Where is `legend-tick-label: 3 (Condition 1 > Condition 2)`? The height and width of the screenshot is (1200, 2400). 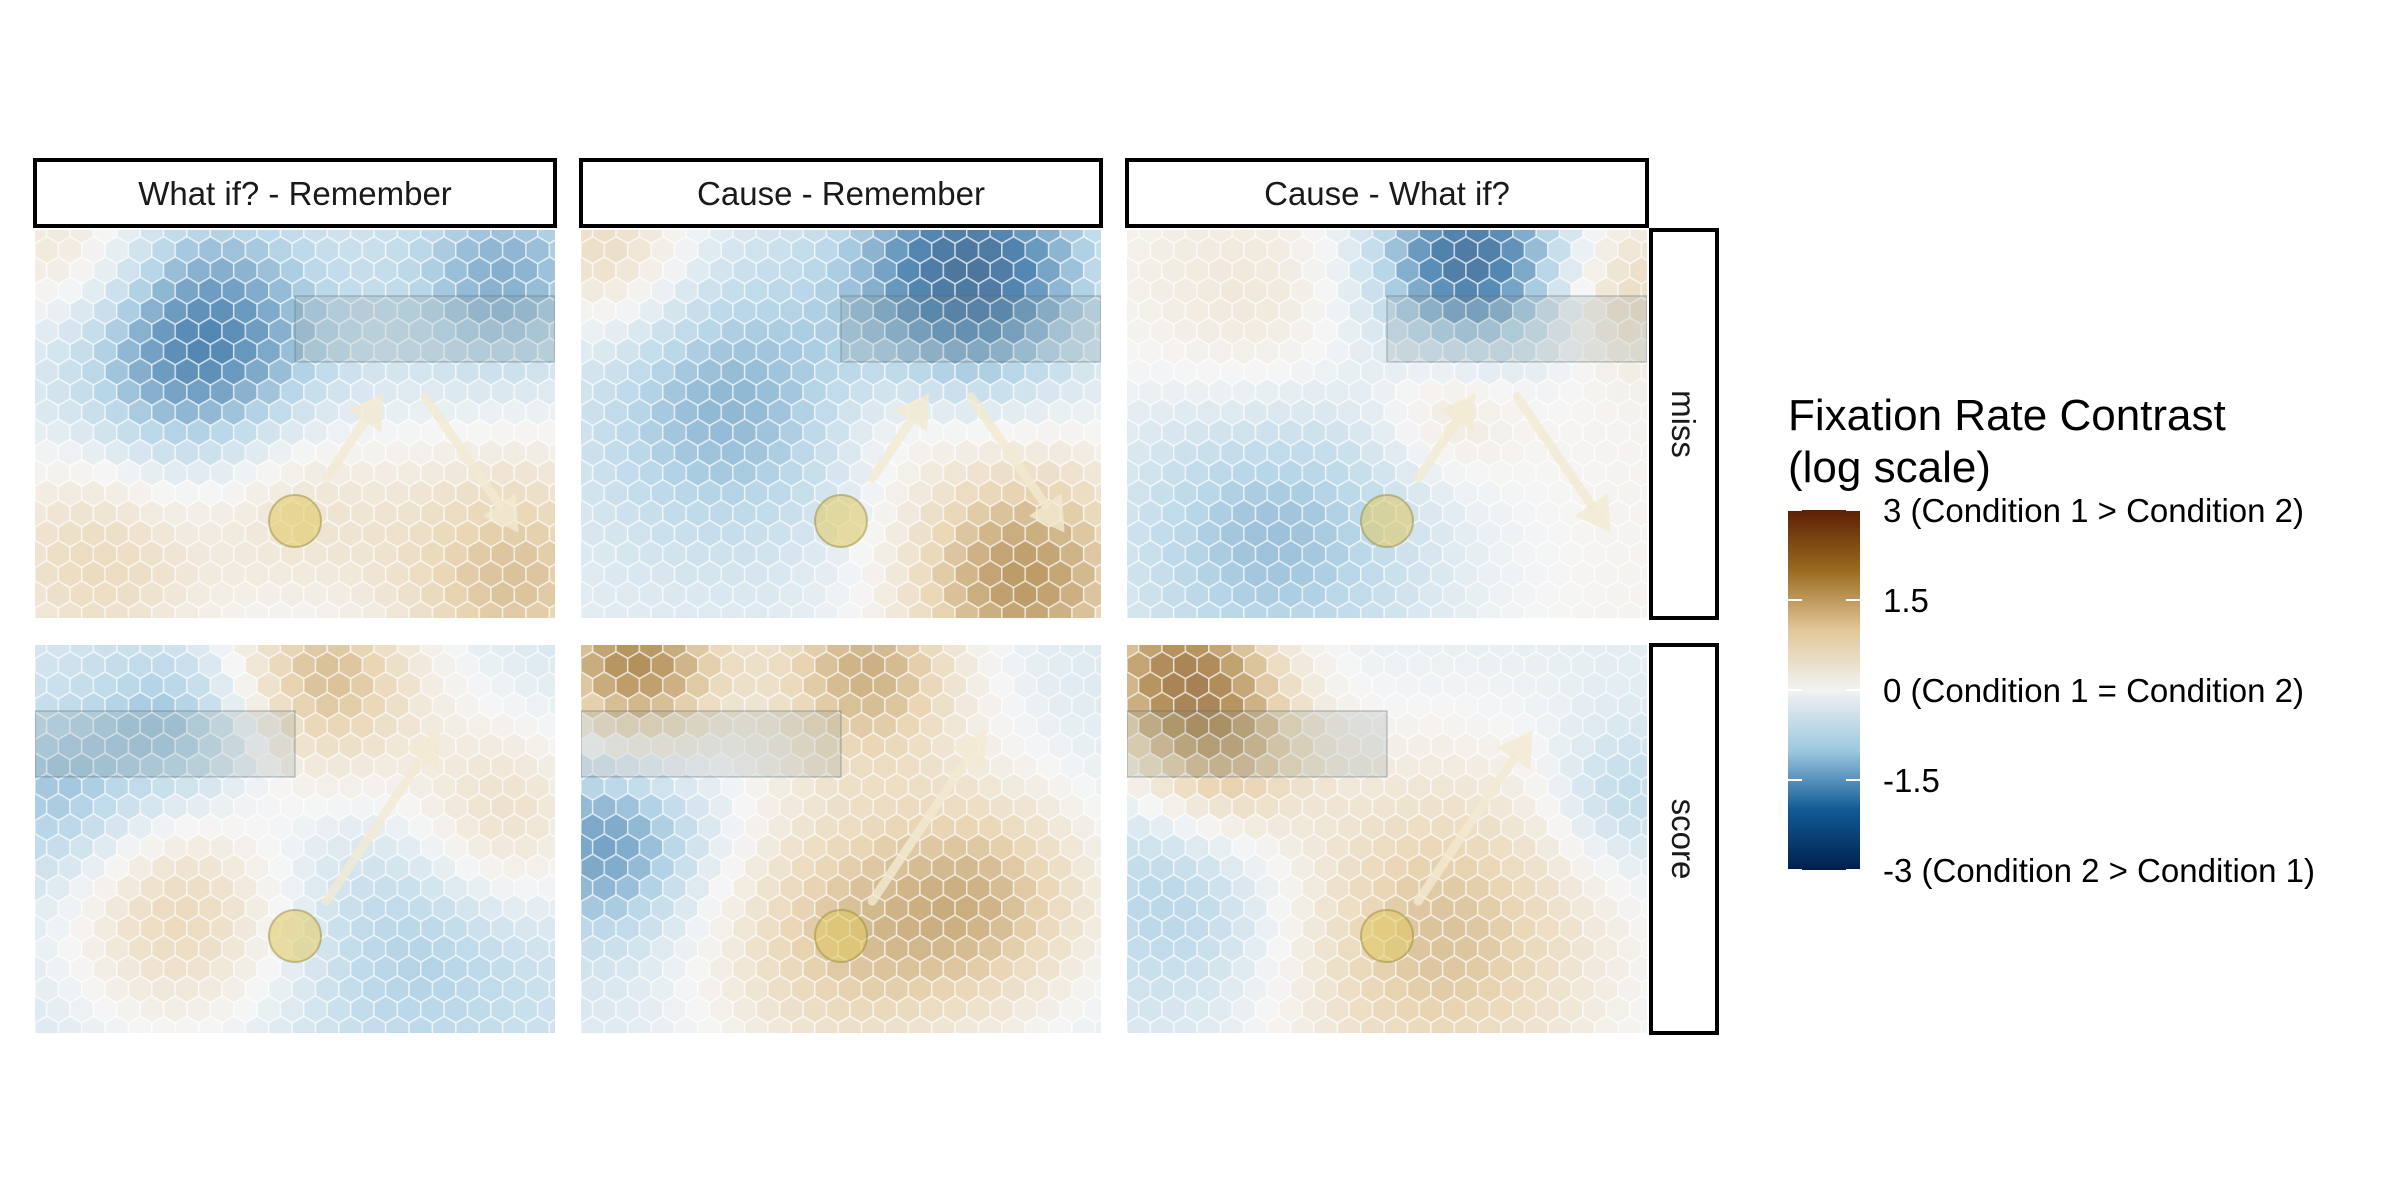 legend-tick-label: 3 (Condition 1 > Condition 2) is located at coordinates (2093, 510).